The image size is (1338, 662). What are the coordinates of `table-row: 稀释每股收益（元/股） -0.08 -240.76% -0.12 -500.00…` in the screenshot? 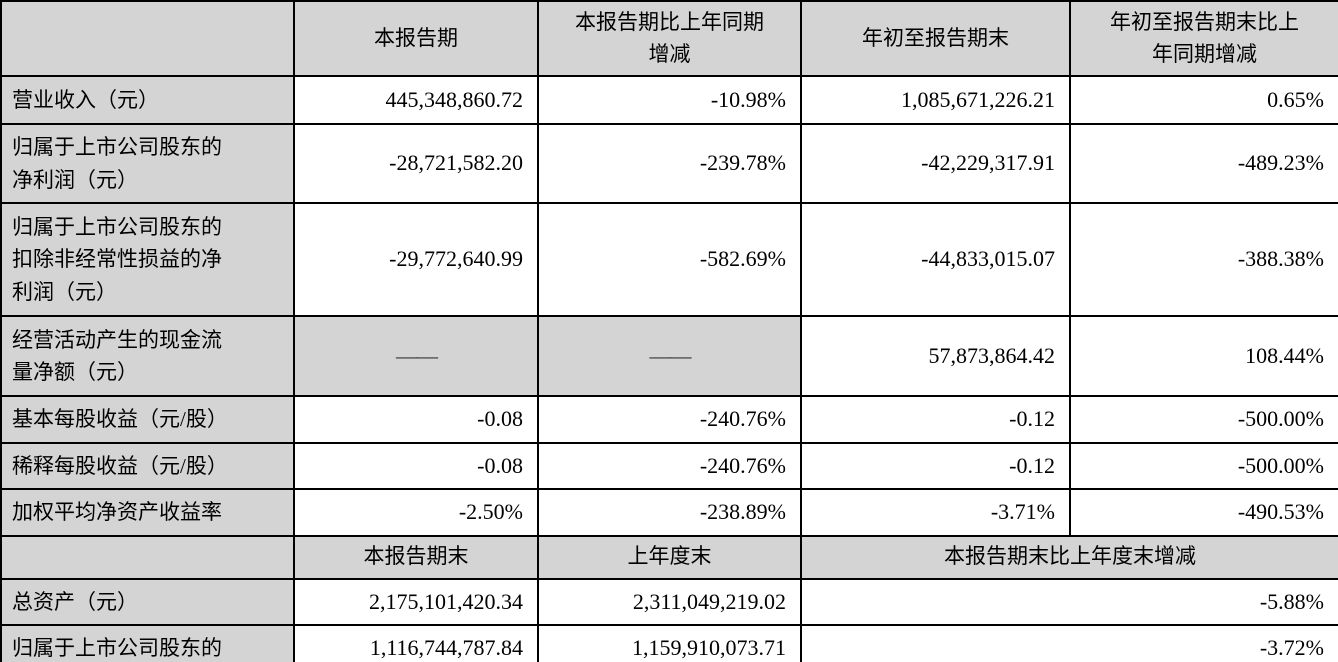 It's located at (669, 466).